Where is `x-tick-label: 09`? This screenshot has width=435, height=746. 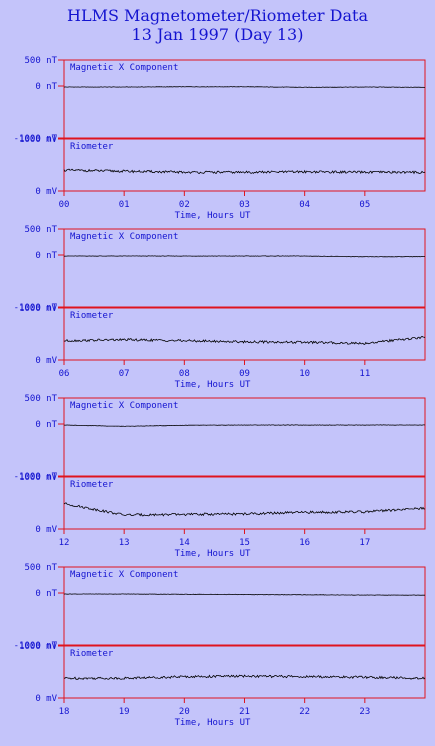
x-tick-label: 09 is located at coordinates (244, 374).